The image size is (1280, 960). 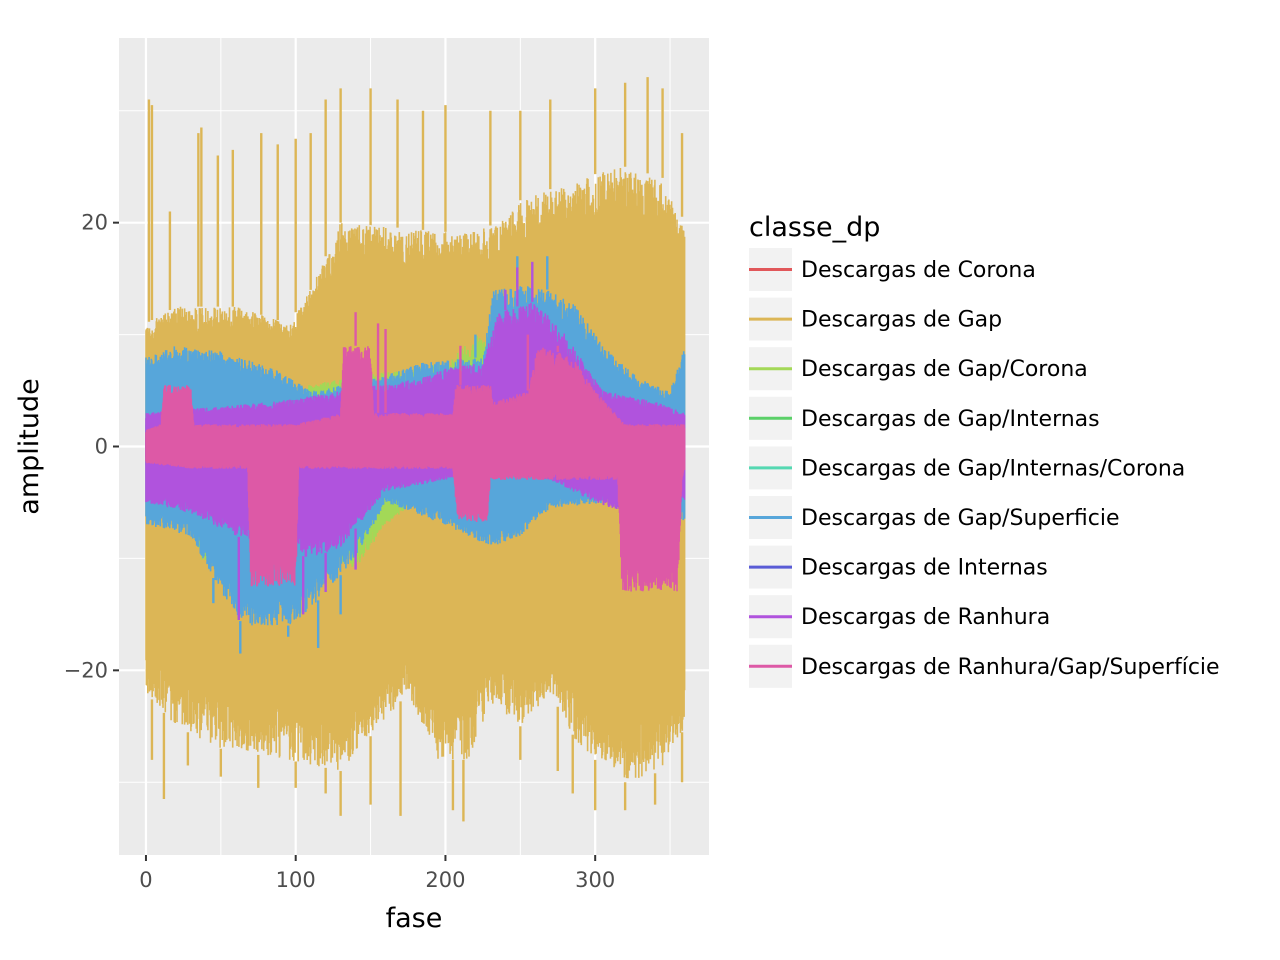 I want to click on legend-item: Descargas de Gap/Internas, so click(x=924, y=418).